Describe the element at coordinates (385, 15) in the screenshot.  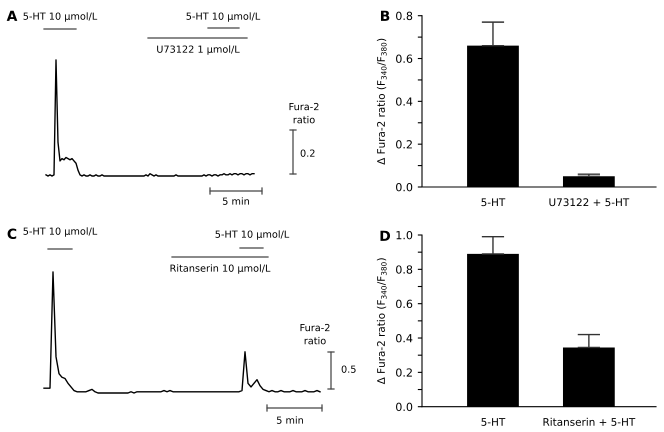
I see `chart-title: B` at that location.